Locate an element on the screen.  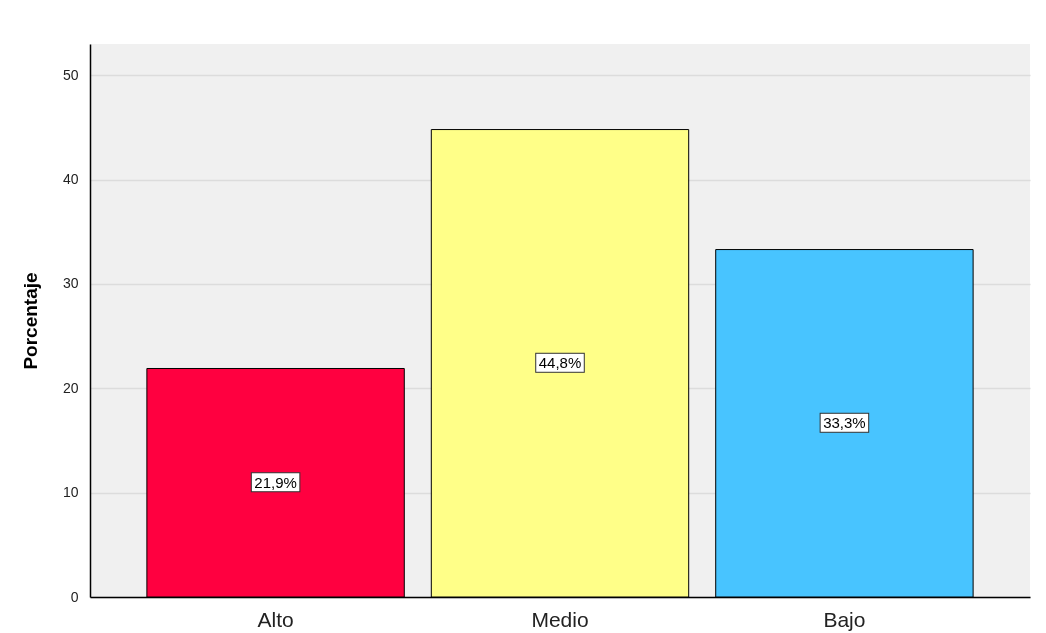
x-tick-label: Medio is located at coordinates (560, 619).